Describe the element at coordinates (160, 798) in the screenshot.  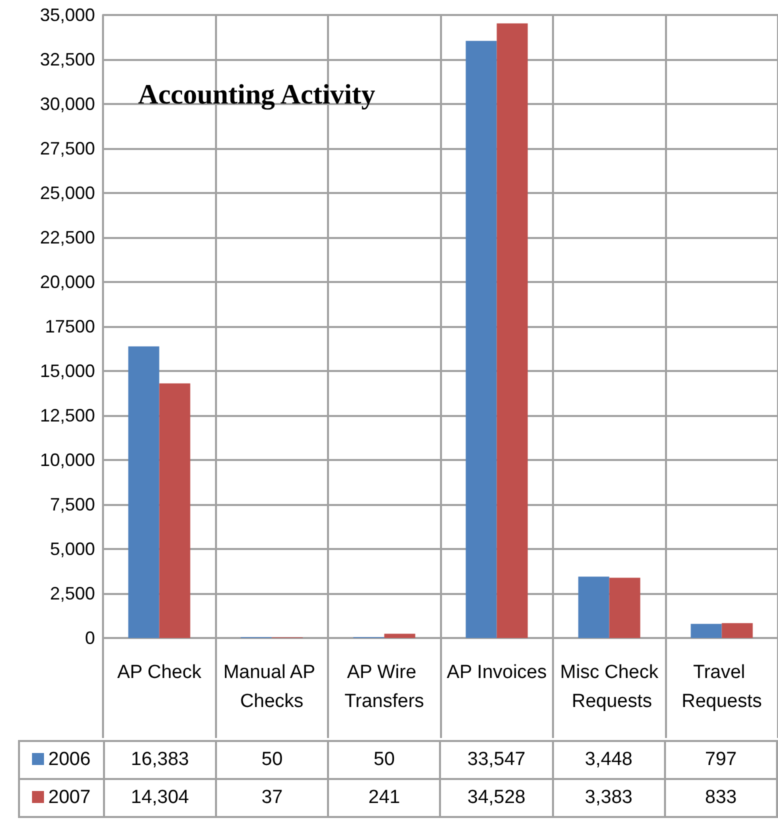
I see `data-label: 14,304` at that location.